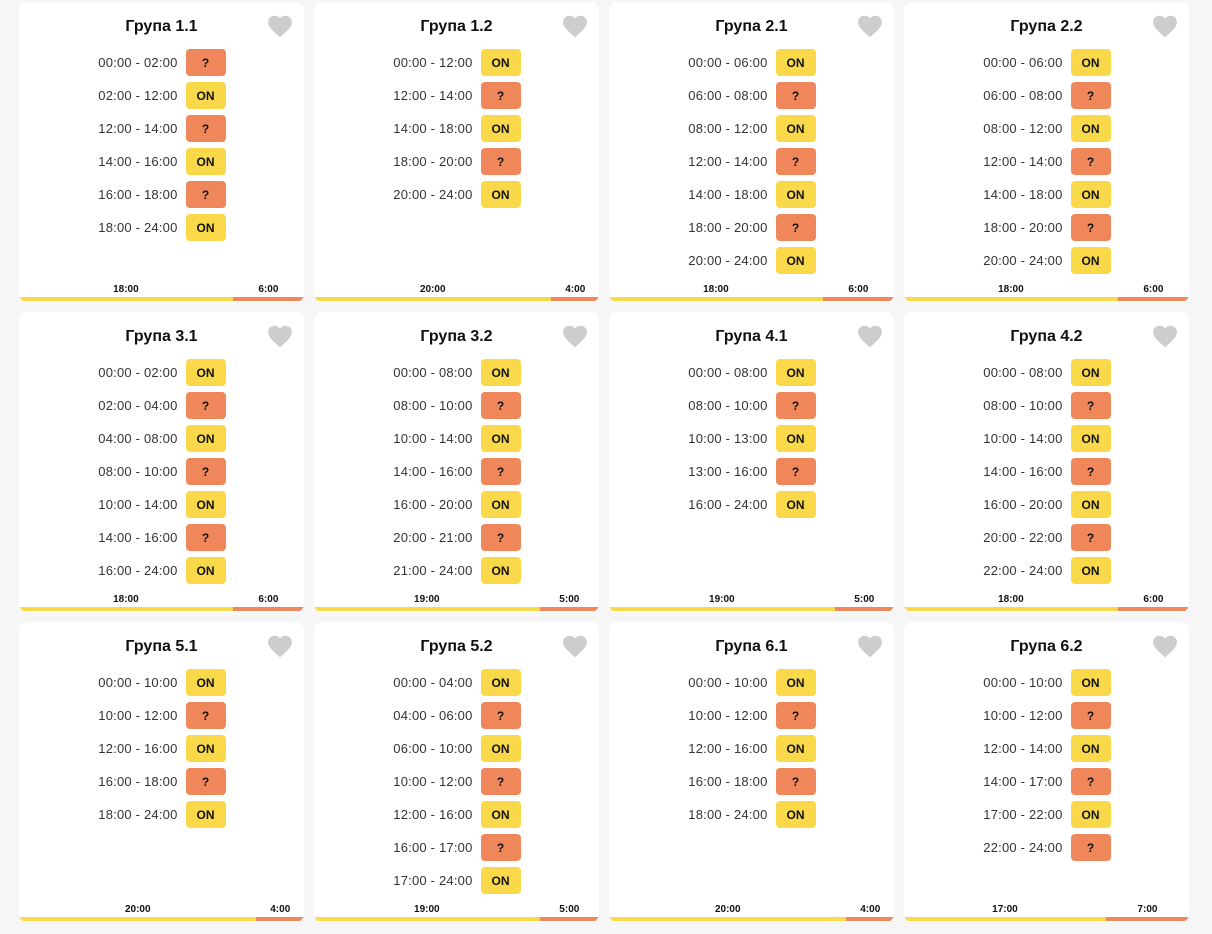 This screenshot has height=934, width=1212. What do you see at coordinates (457, 438) in the screenshot?
I see `schedule-row: 10:00 - 14:00 ON` at bounding box center [457, 438].